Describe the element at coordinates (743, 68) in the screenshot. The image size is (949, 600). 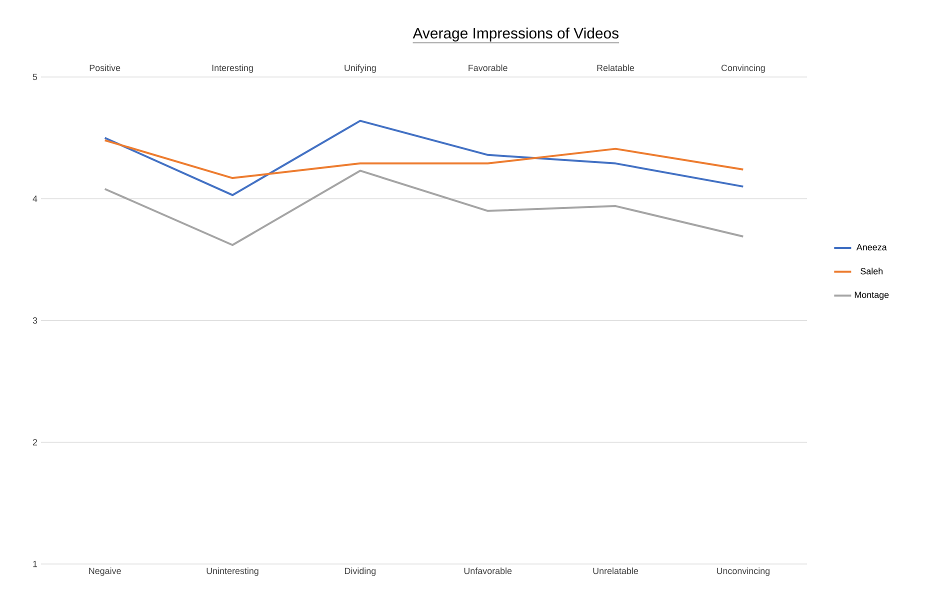
I see `text: Convincing` at that location.